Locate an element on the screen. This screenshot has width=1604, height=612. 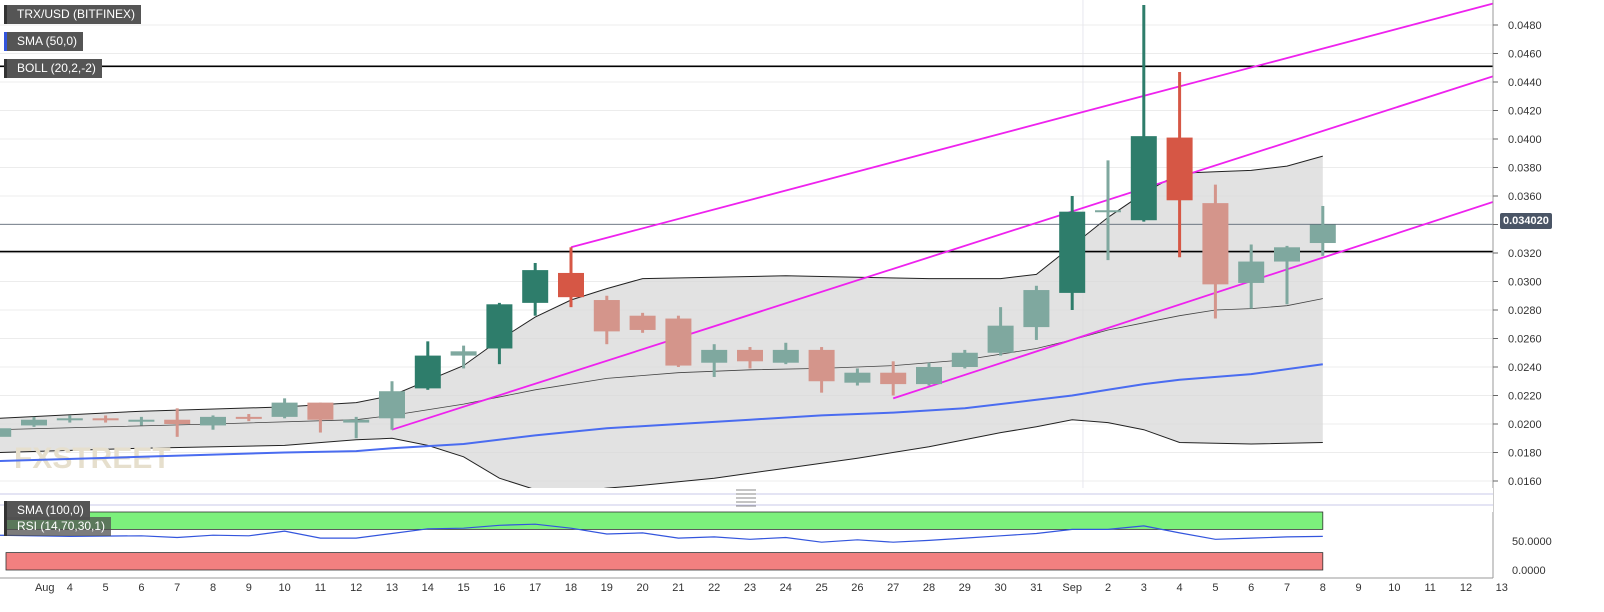
x-tick-label: 4 is located at coordinates (70, 588).